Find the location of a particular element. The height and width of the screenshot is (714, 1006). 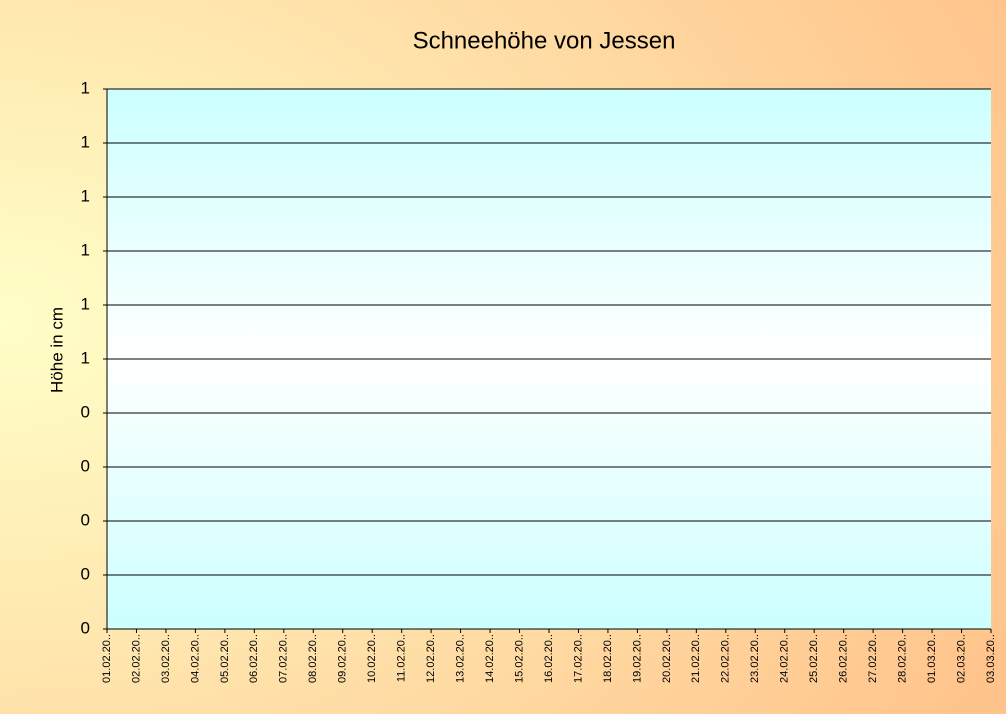

x-tick-label: 26.02.20.. is located at coordinates (844, 658).